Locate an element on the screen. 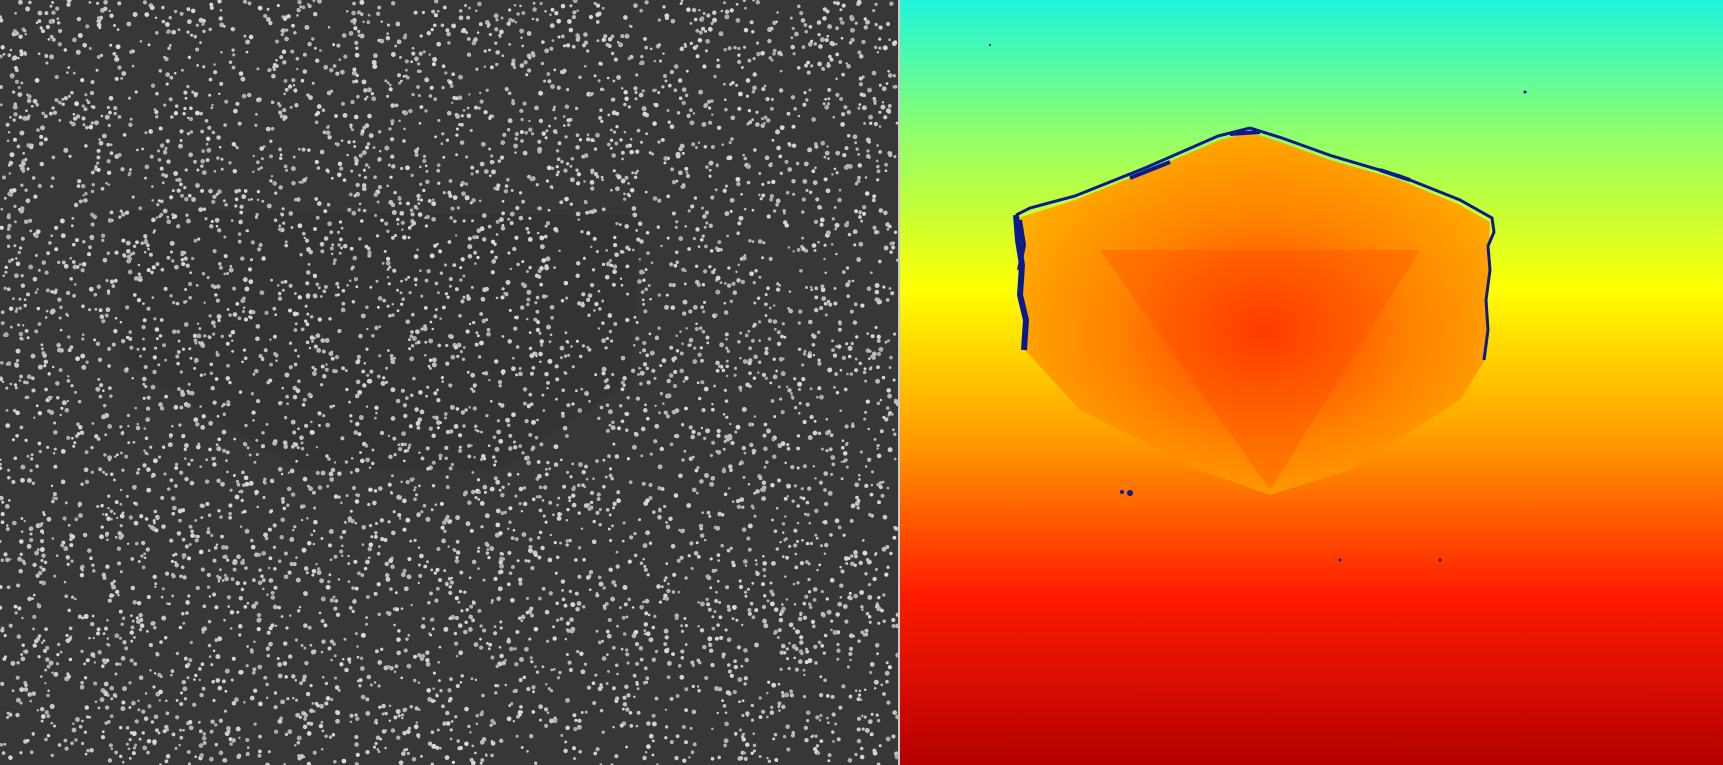  panel-divider is located at coordinates (899, 382).